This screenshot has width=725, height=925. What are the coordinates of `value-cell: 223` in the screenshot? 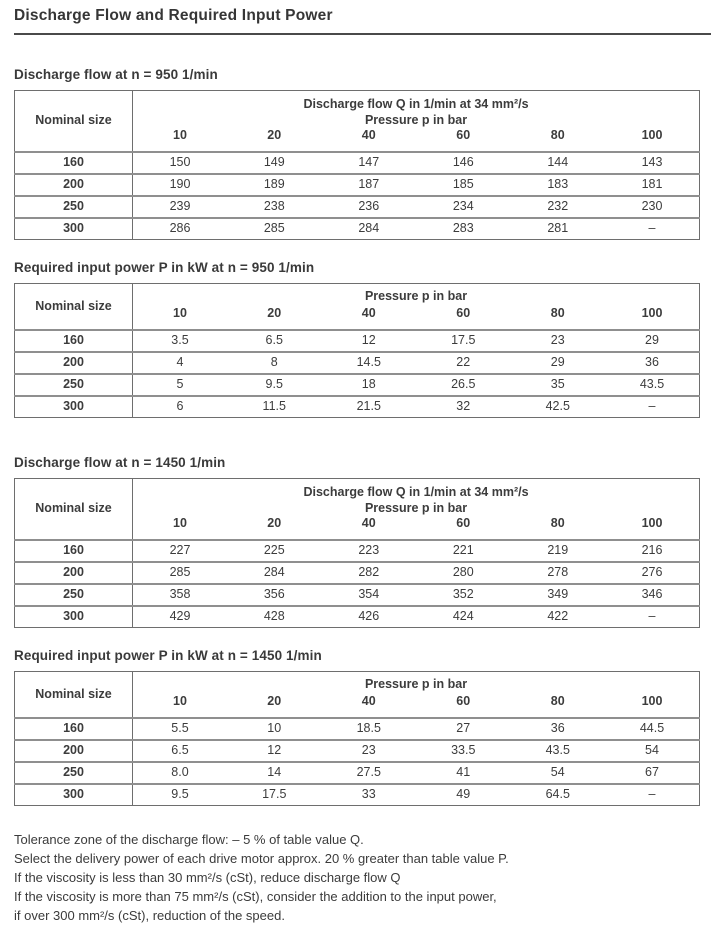 It's located at (369, 550).